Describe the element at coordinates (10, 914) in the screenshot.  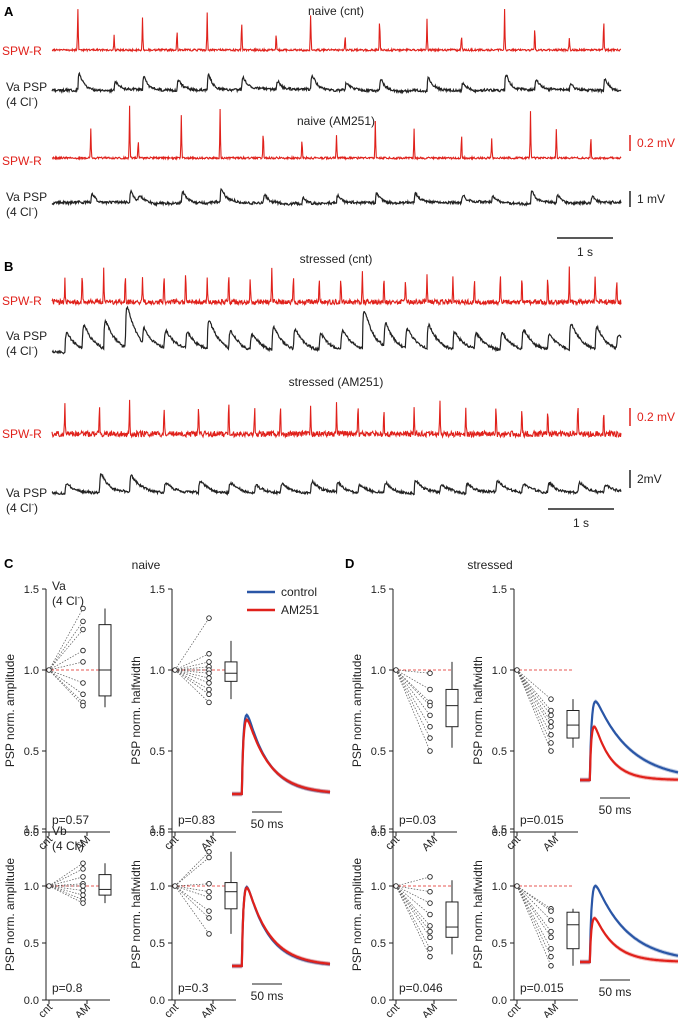
I see `y-axis-label: PSP norm. amplitude` at that location.